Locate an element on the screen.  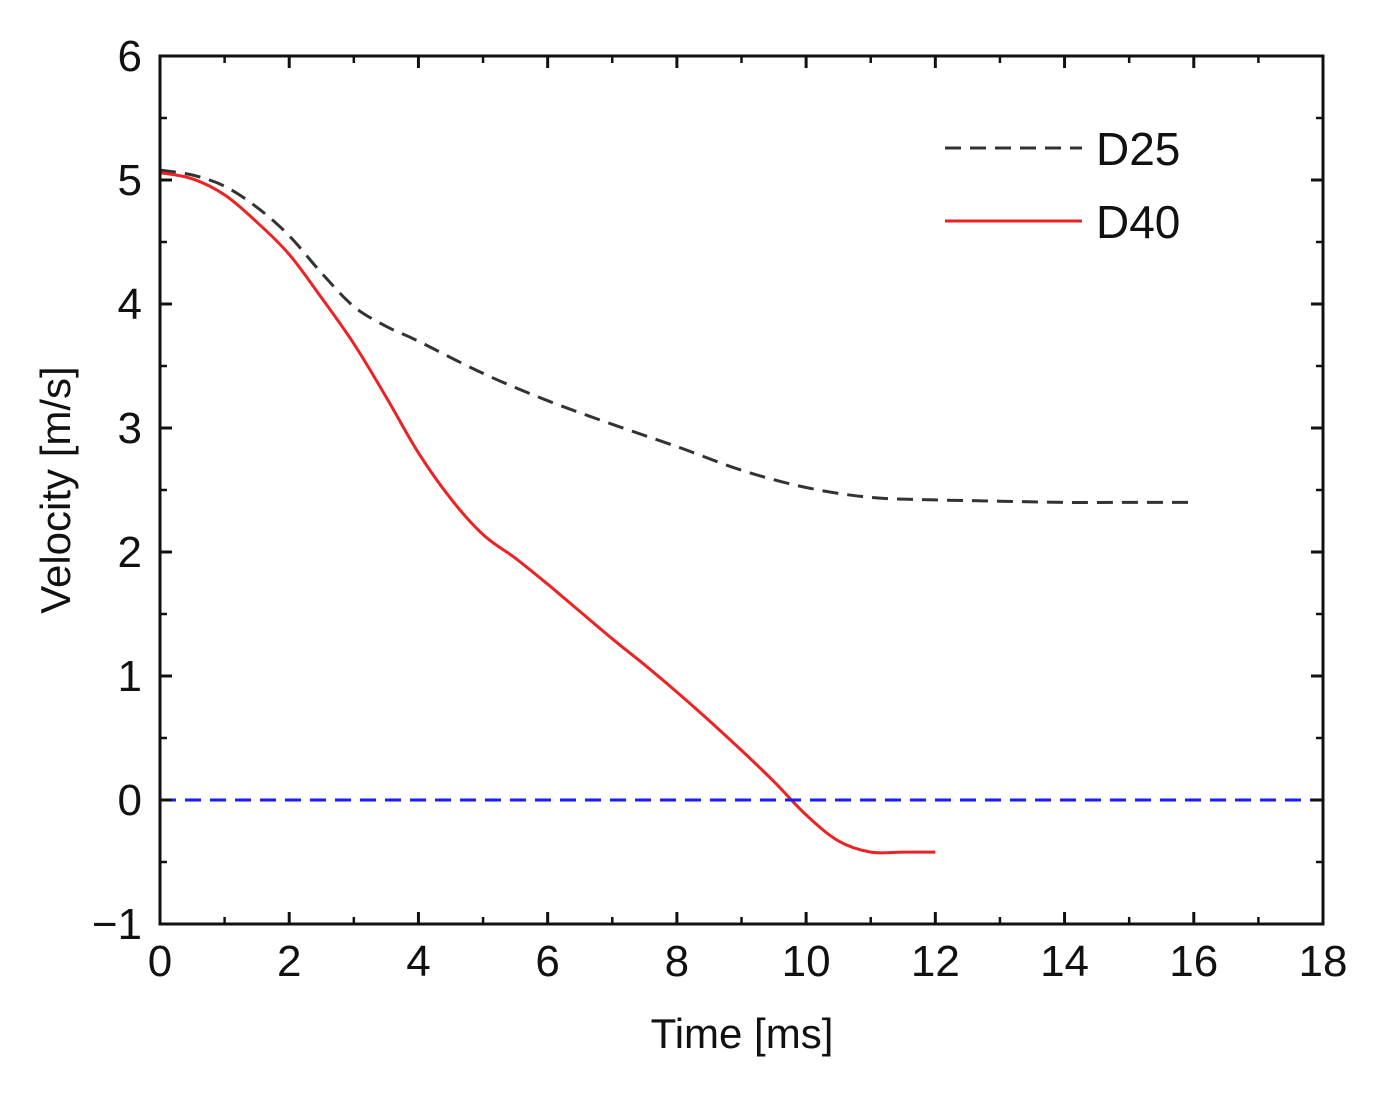
x-tick-label: 18 is located at coordinates (1323, 961).